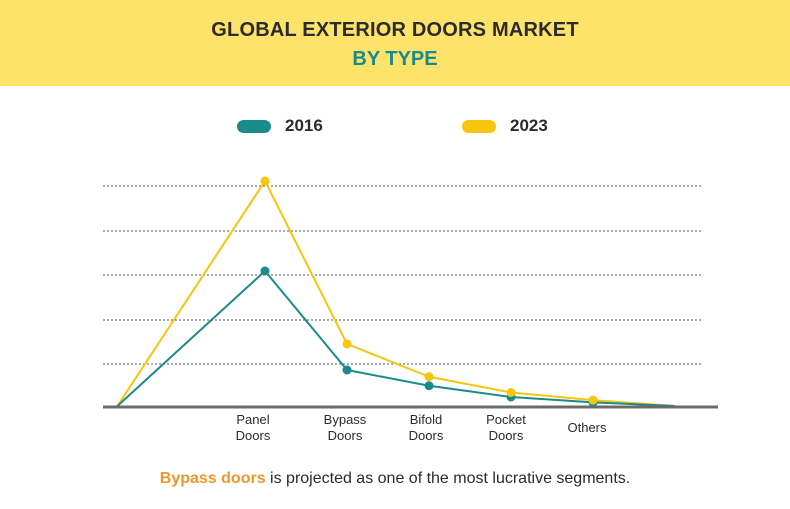 The image size is (790, 509). Describe the element at coordinates (345, 427) in the screenshot. I see `x-tick-label-1: Bypass Doors` at that location.